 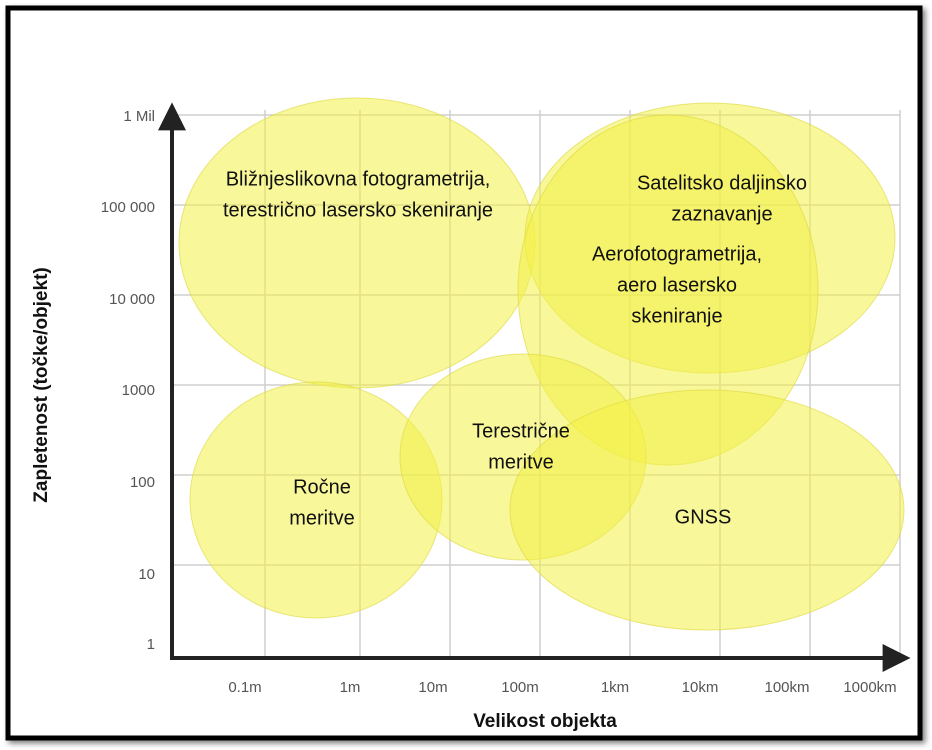 I want to click on node-label: Terestrične, so click(x=521, y=431).